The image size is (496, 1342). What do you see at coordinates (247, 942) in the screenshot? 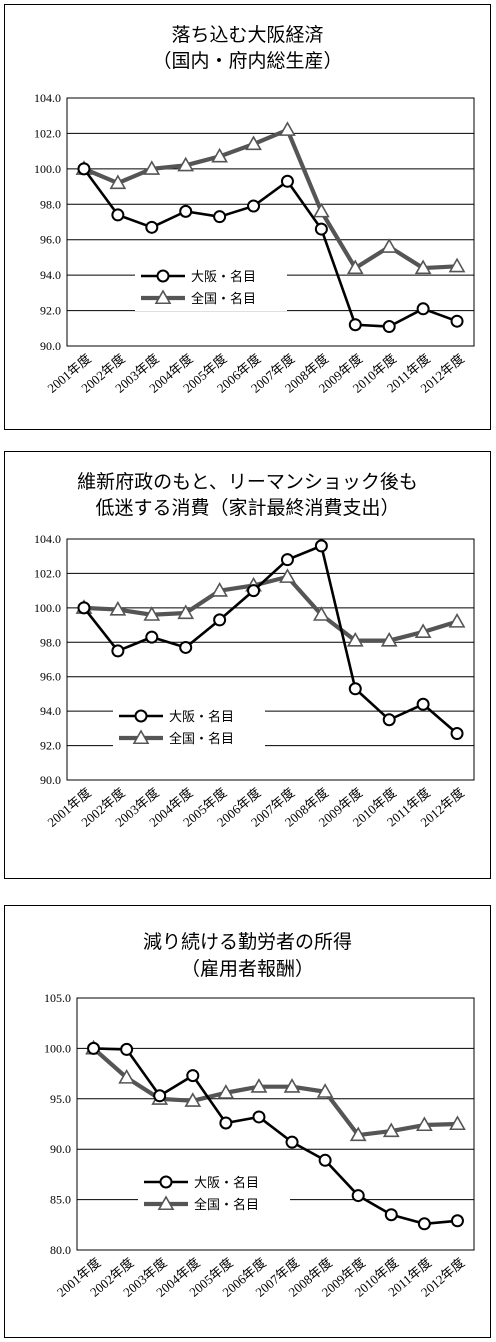
I see `chart-title-line1: 減り続ける勤労者の所得` at bounding box center [247, 942].